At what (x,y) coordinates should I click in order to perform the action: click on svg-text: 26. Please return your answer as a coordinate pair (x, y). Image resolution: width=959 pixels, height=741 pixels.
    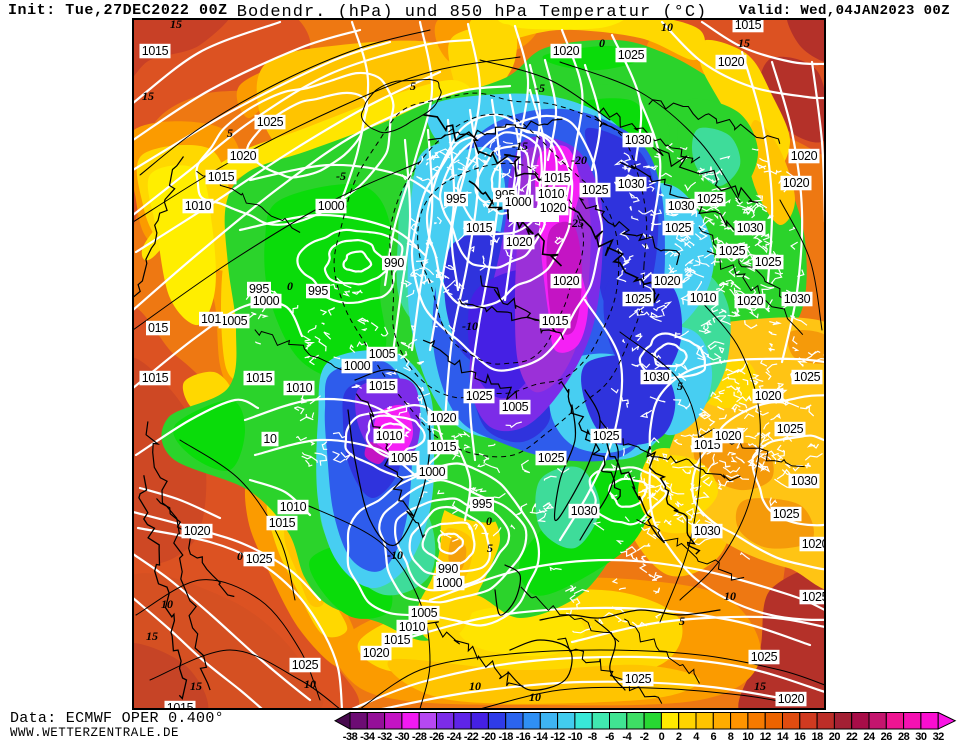
    Looking at the image, I should click on (887, 736).